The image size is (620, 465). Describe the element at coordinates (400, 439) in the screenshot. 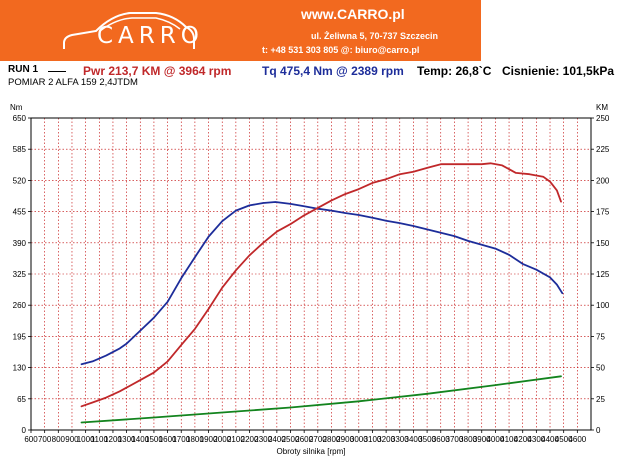

I see `x-tick-label: 3300` at that location.